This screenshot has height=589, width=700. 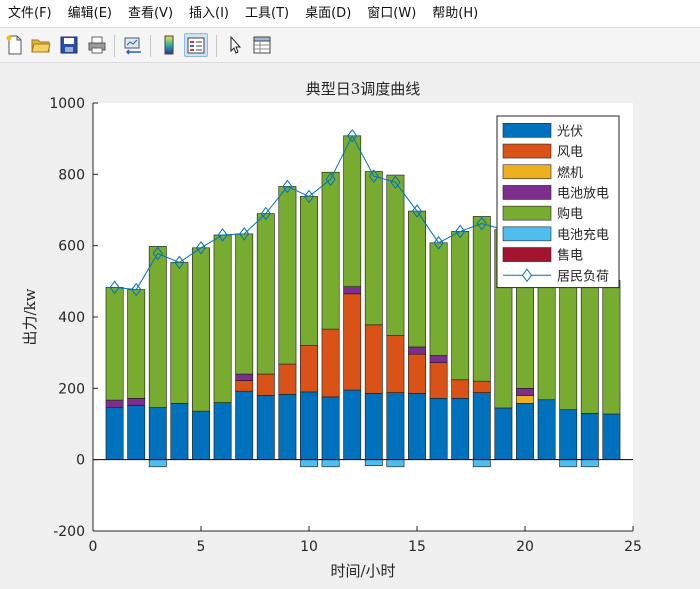 What do you see at coordinates (209, 13) in the screenshot?
I see `menu-insert: 插入(I)` at bounding box center [209, 13].